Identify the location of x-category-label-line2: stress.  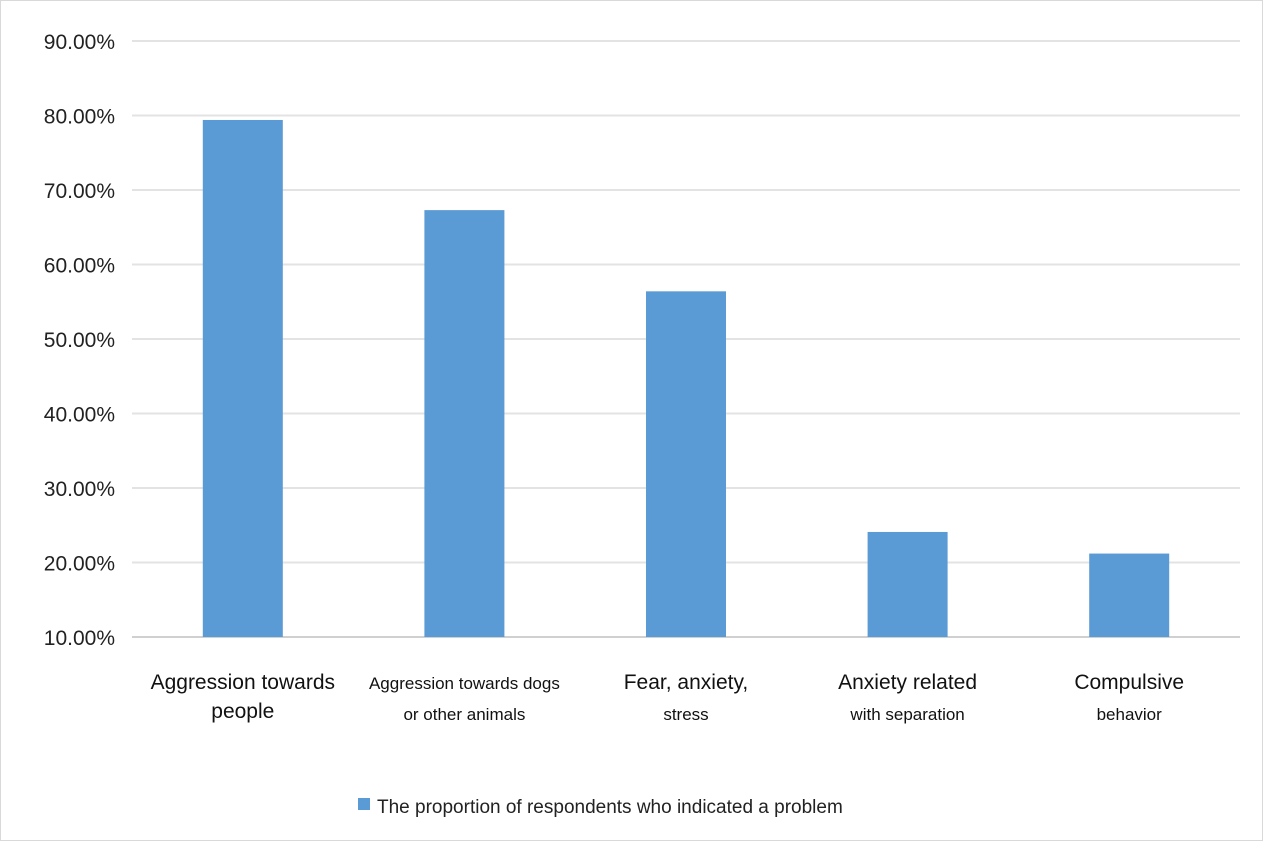
(685, 714).